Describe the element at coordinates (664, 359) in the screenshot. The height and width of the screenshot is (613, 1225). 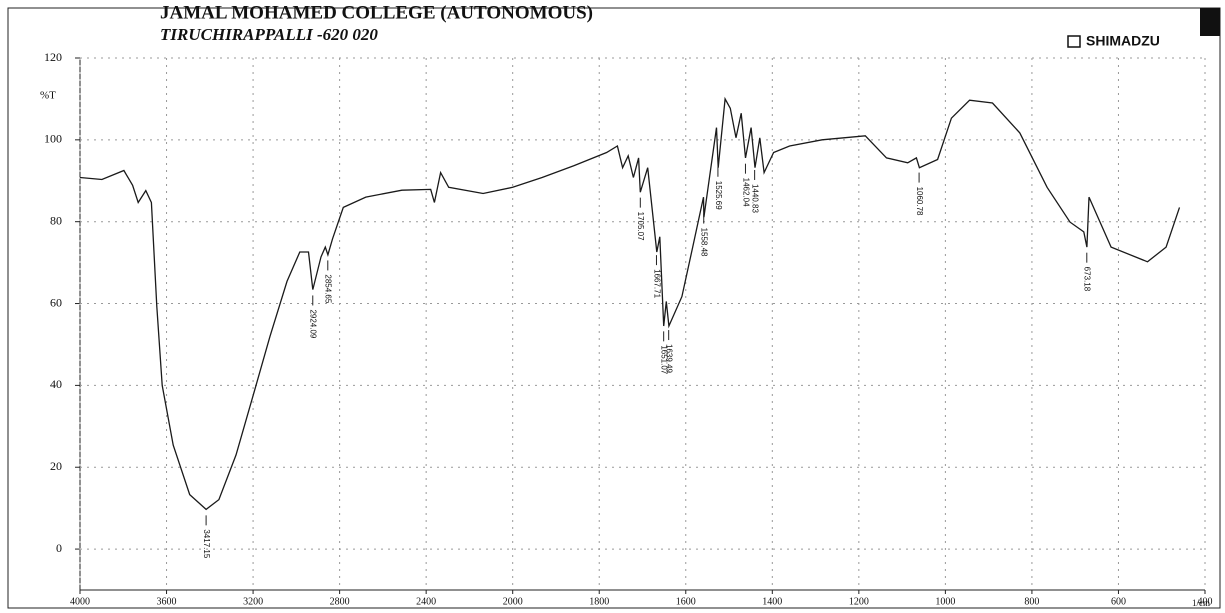
I see `peak-label: 1651.07` at that location.